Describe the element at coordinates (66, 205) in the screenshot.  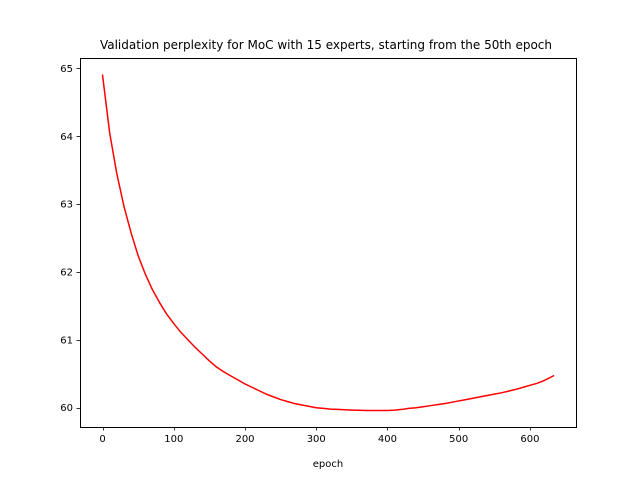
I see `y-tick-label: 63` at that location.